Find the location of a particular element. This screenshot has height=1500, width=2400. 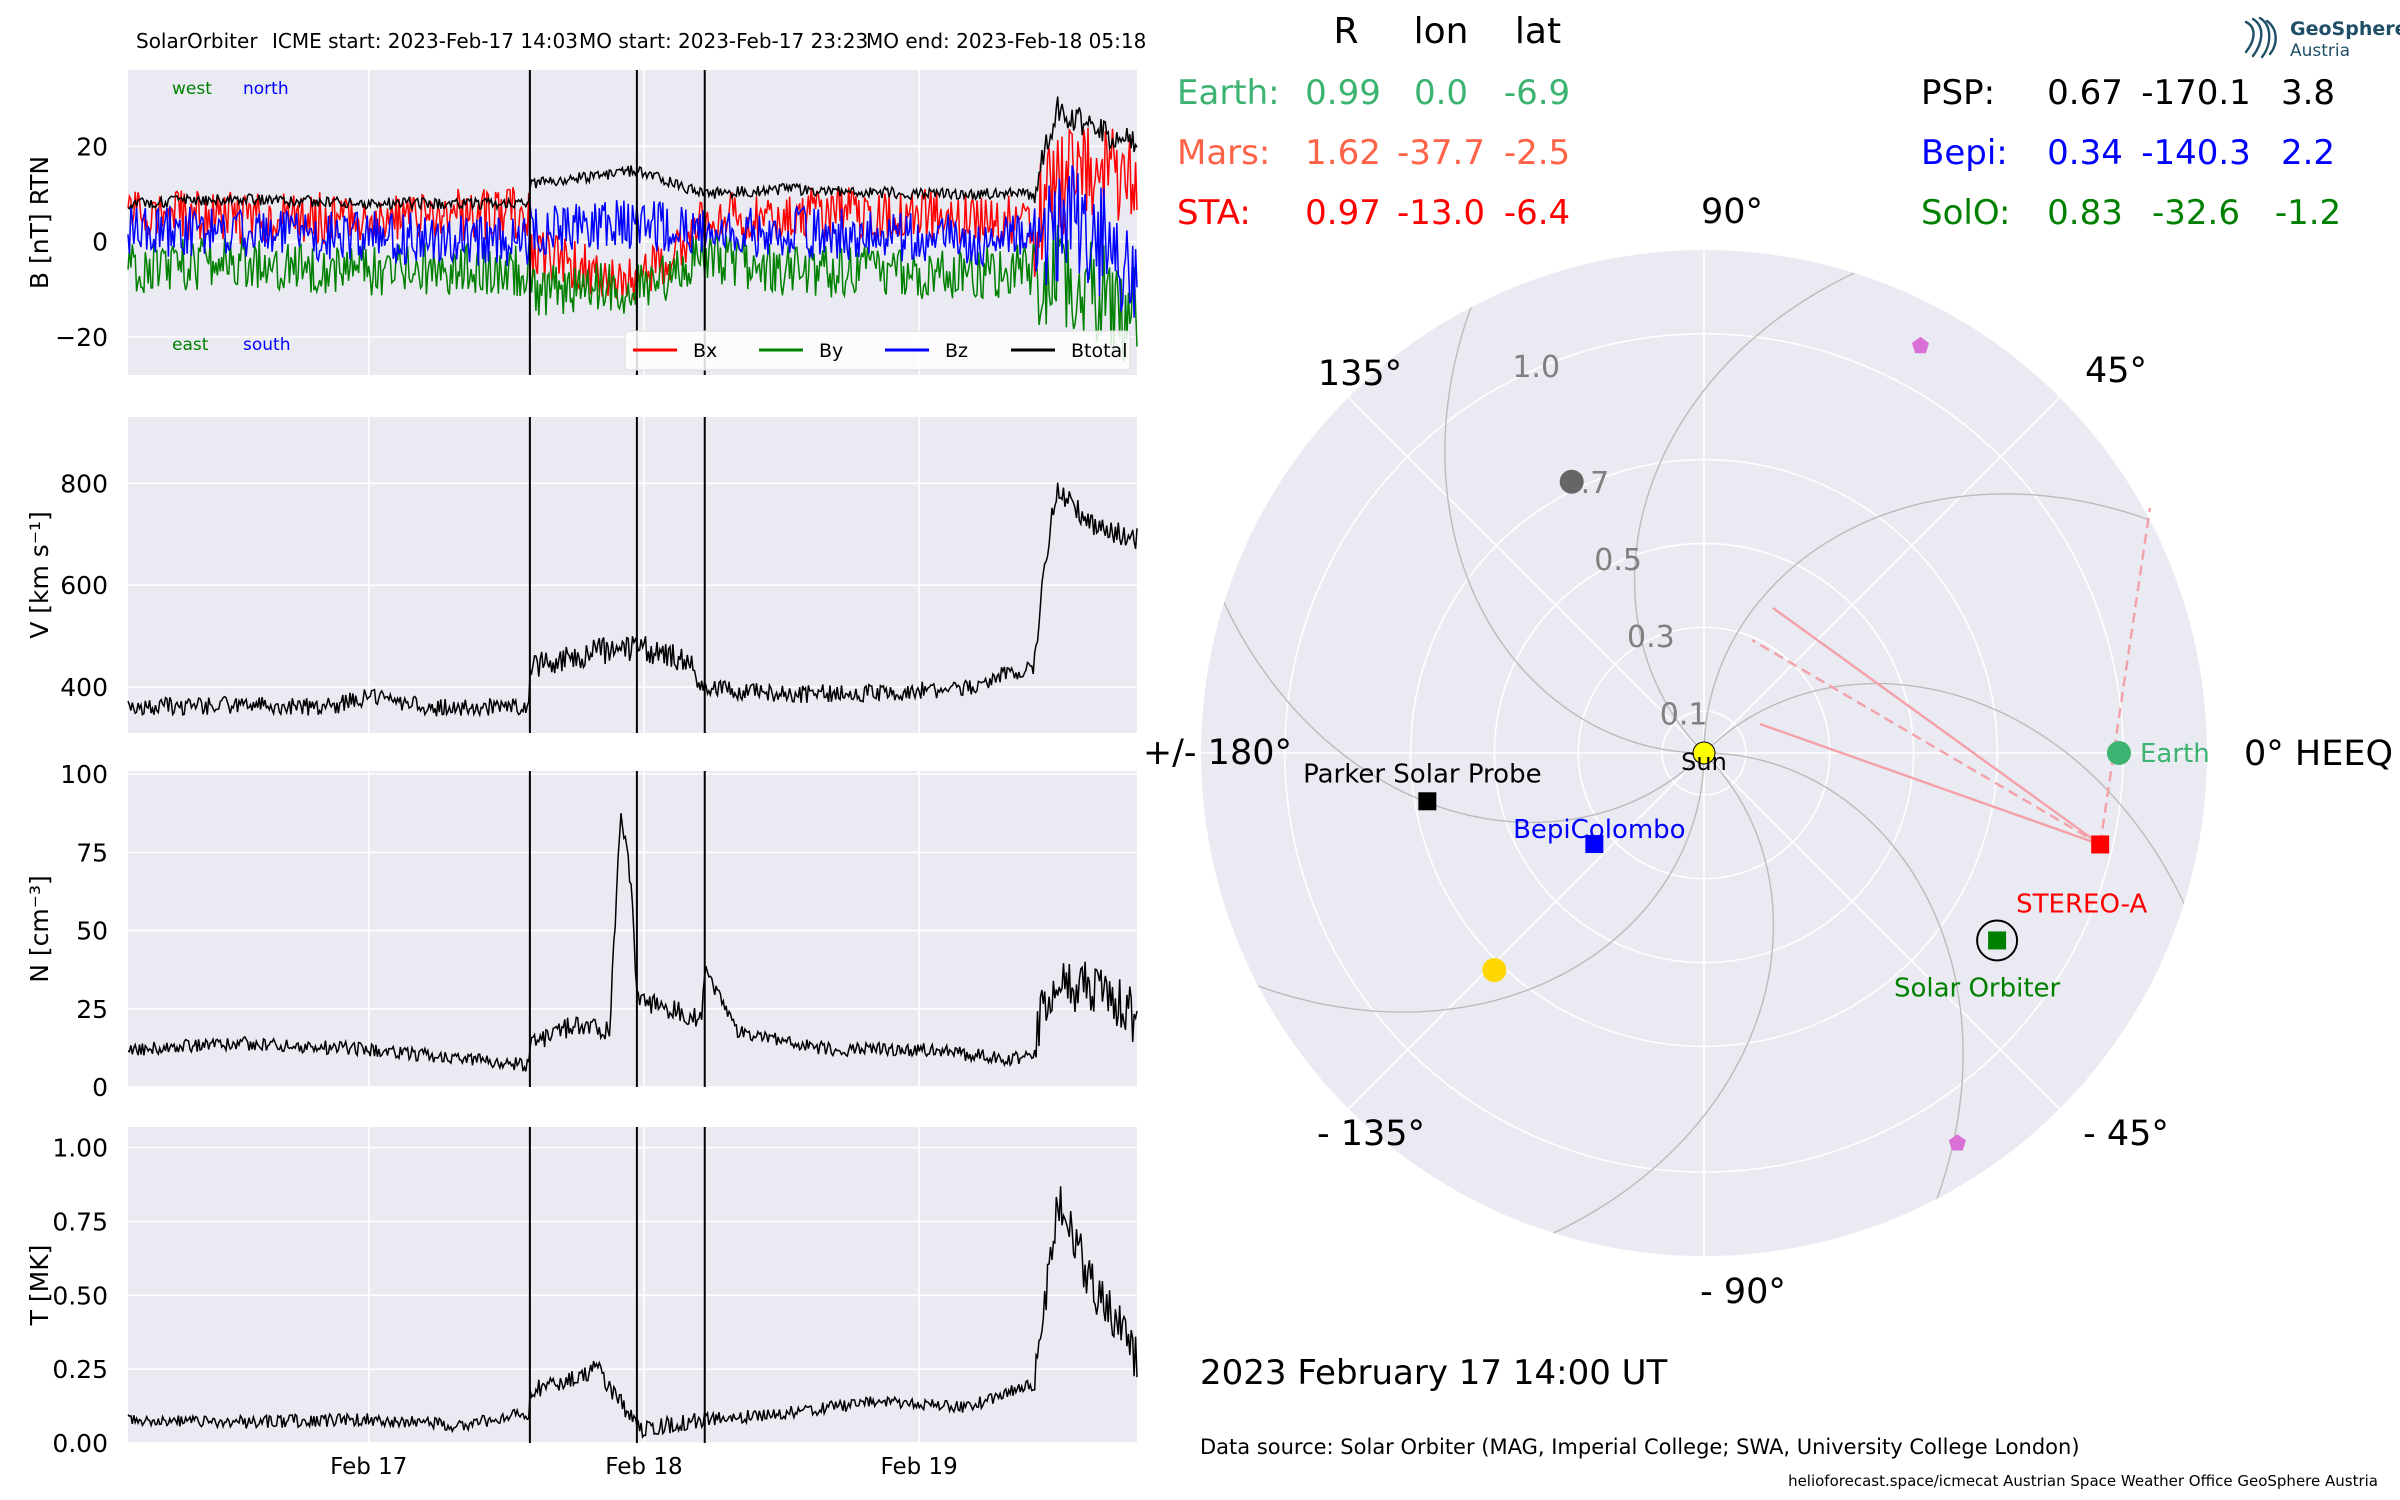

legend: Bx By Bz Btotal is located at coordinates (877, 350).